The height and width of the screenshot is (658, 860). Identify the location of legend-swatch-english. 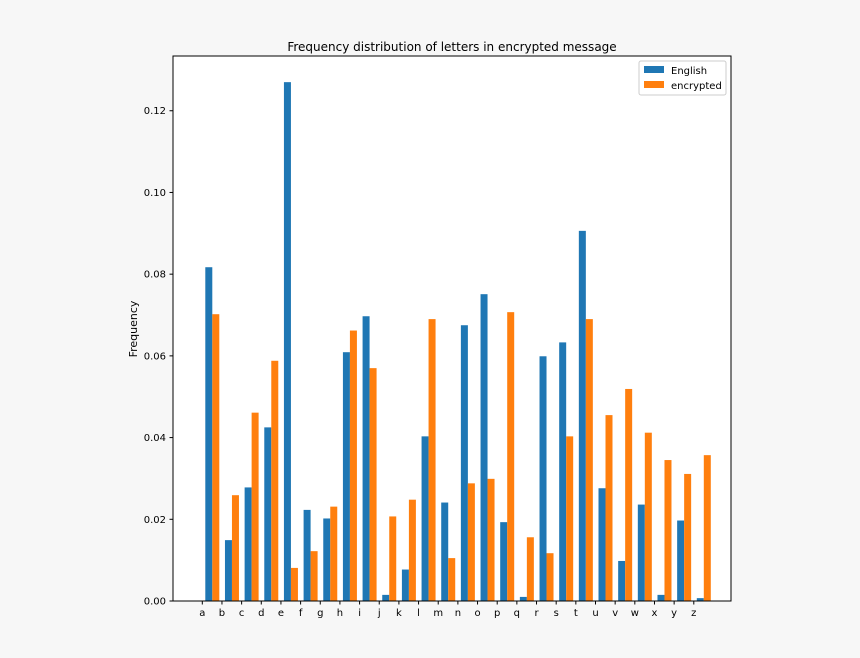
(654, 69).